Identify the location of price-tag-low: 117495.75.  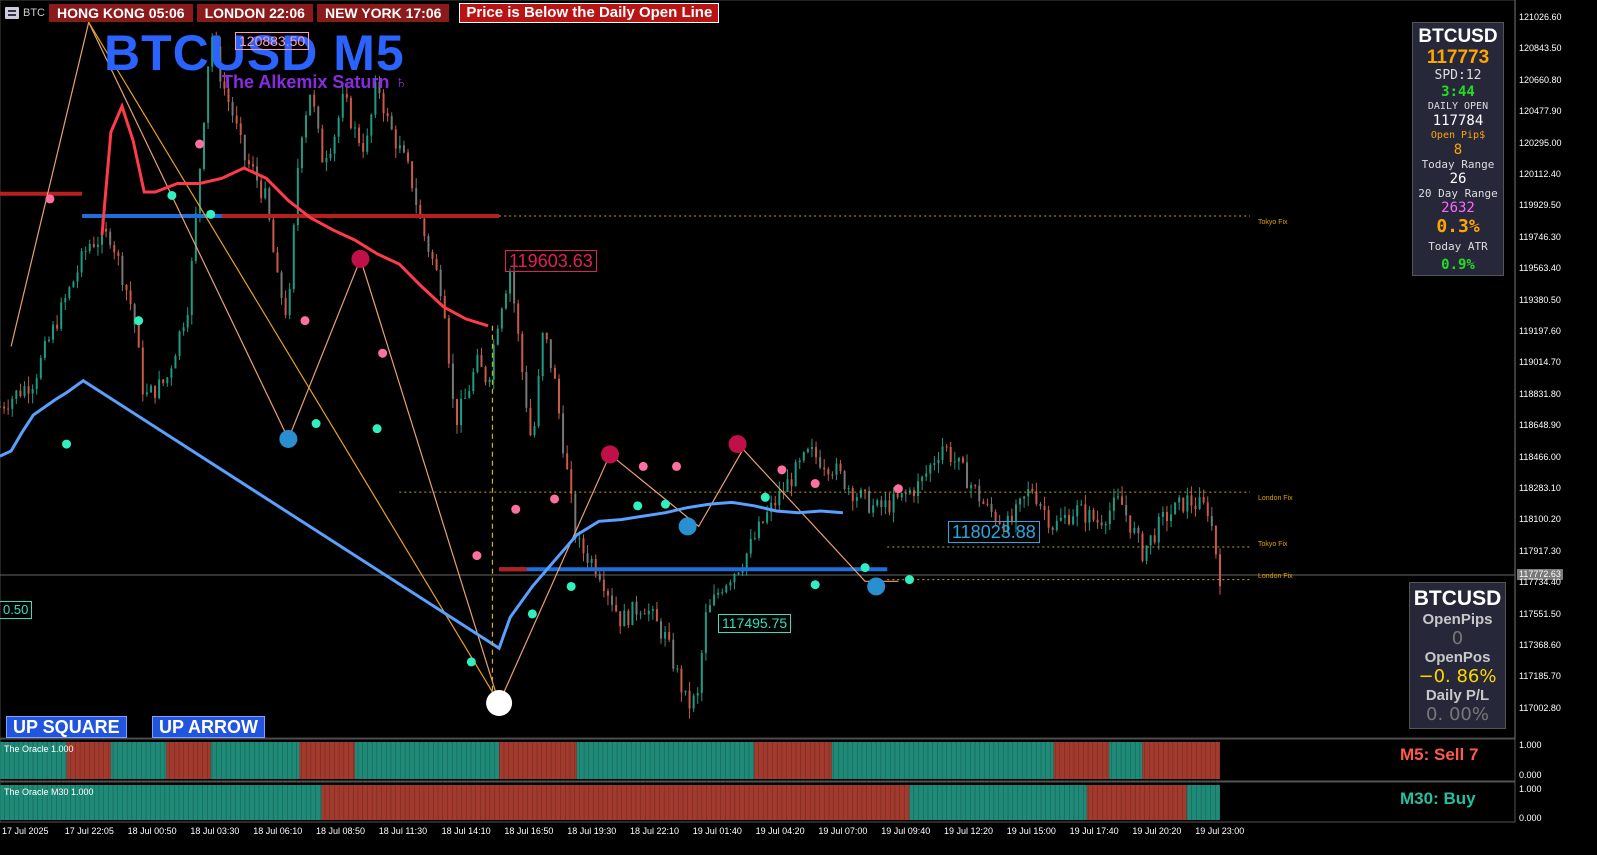
(755, 623).